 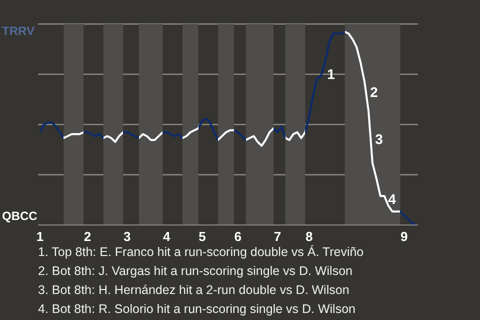 I want to click on x-tick-label: 6, so click(x=238, y=236).